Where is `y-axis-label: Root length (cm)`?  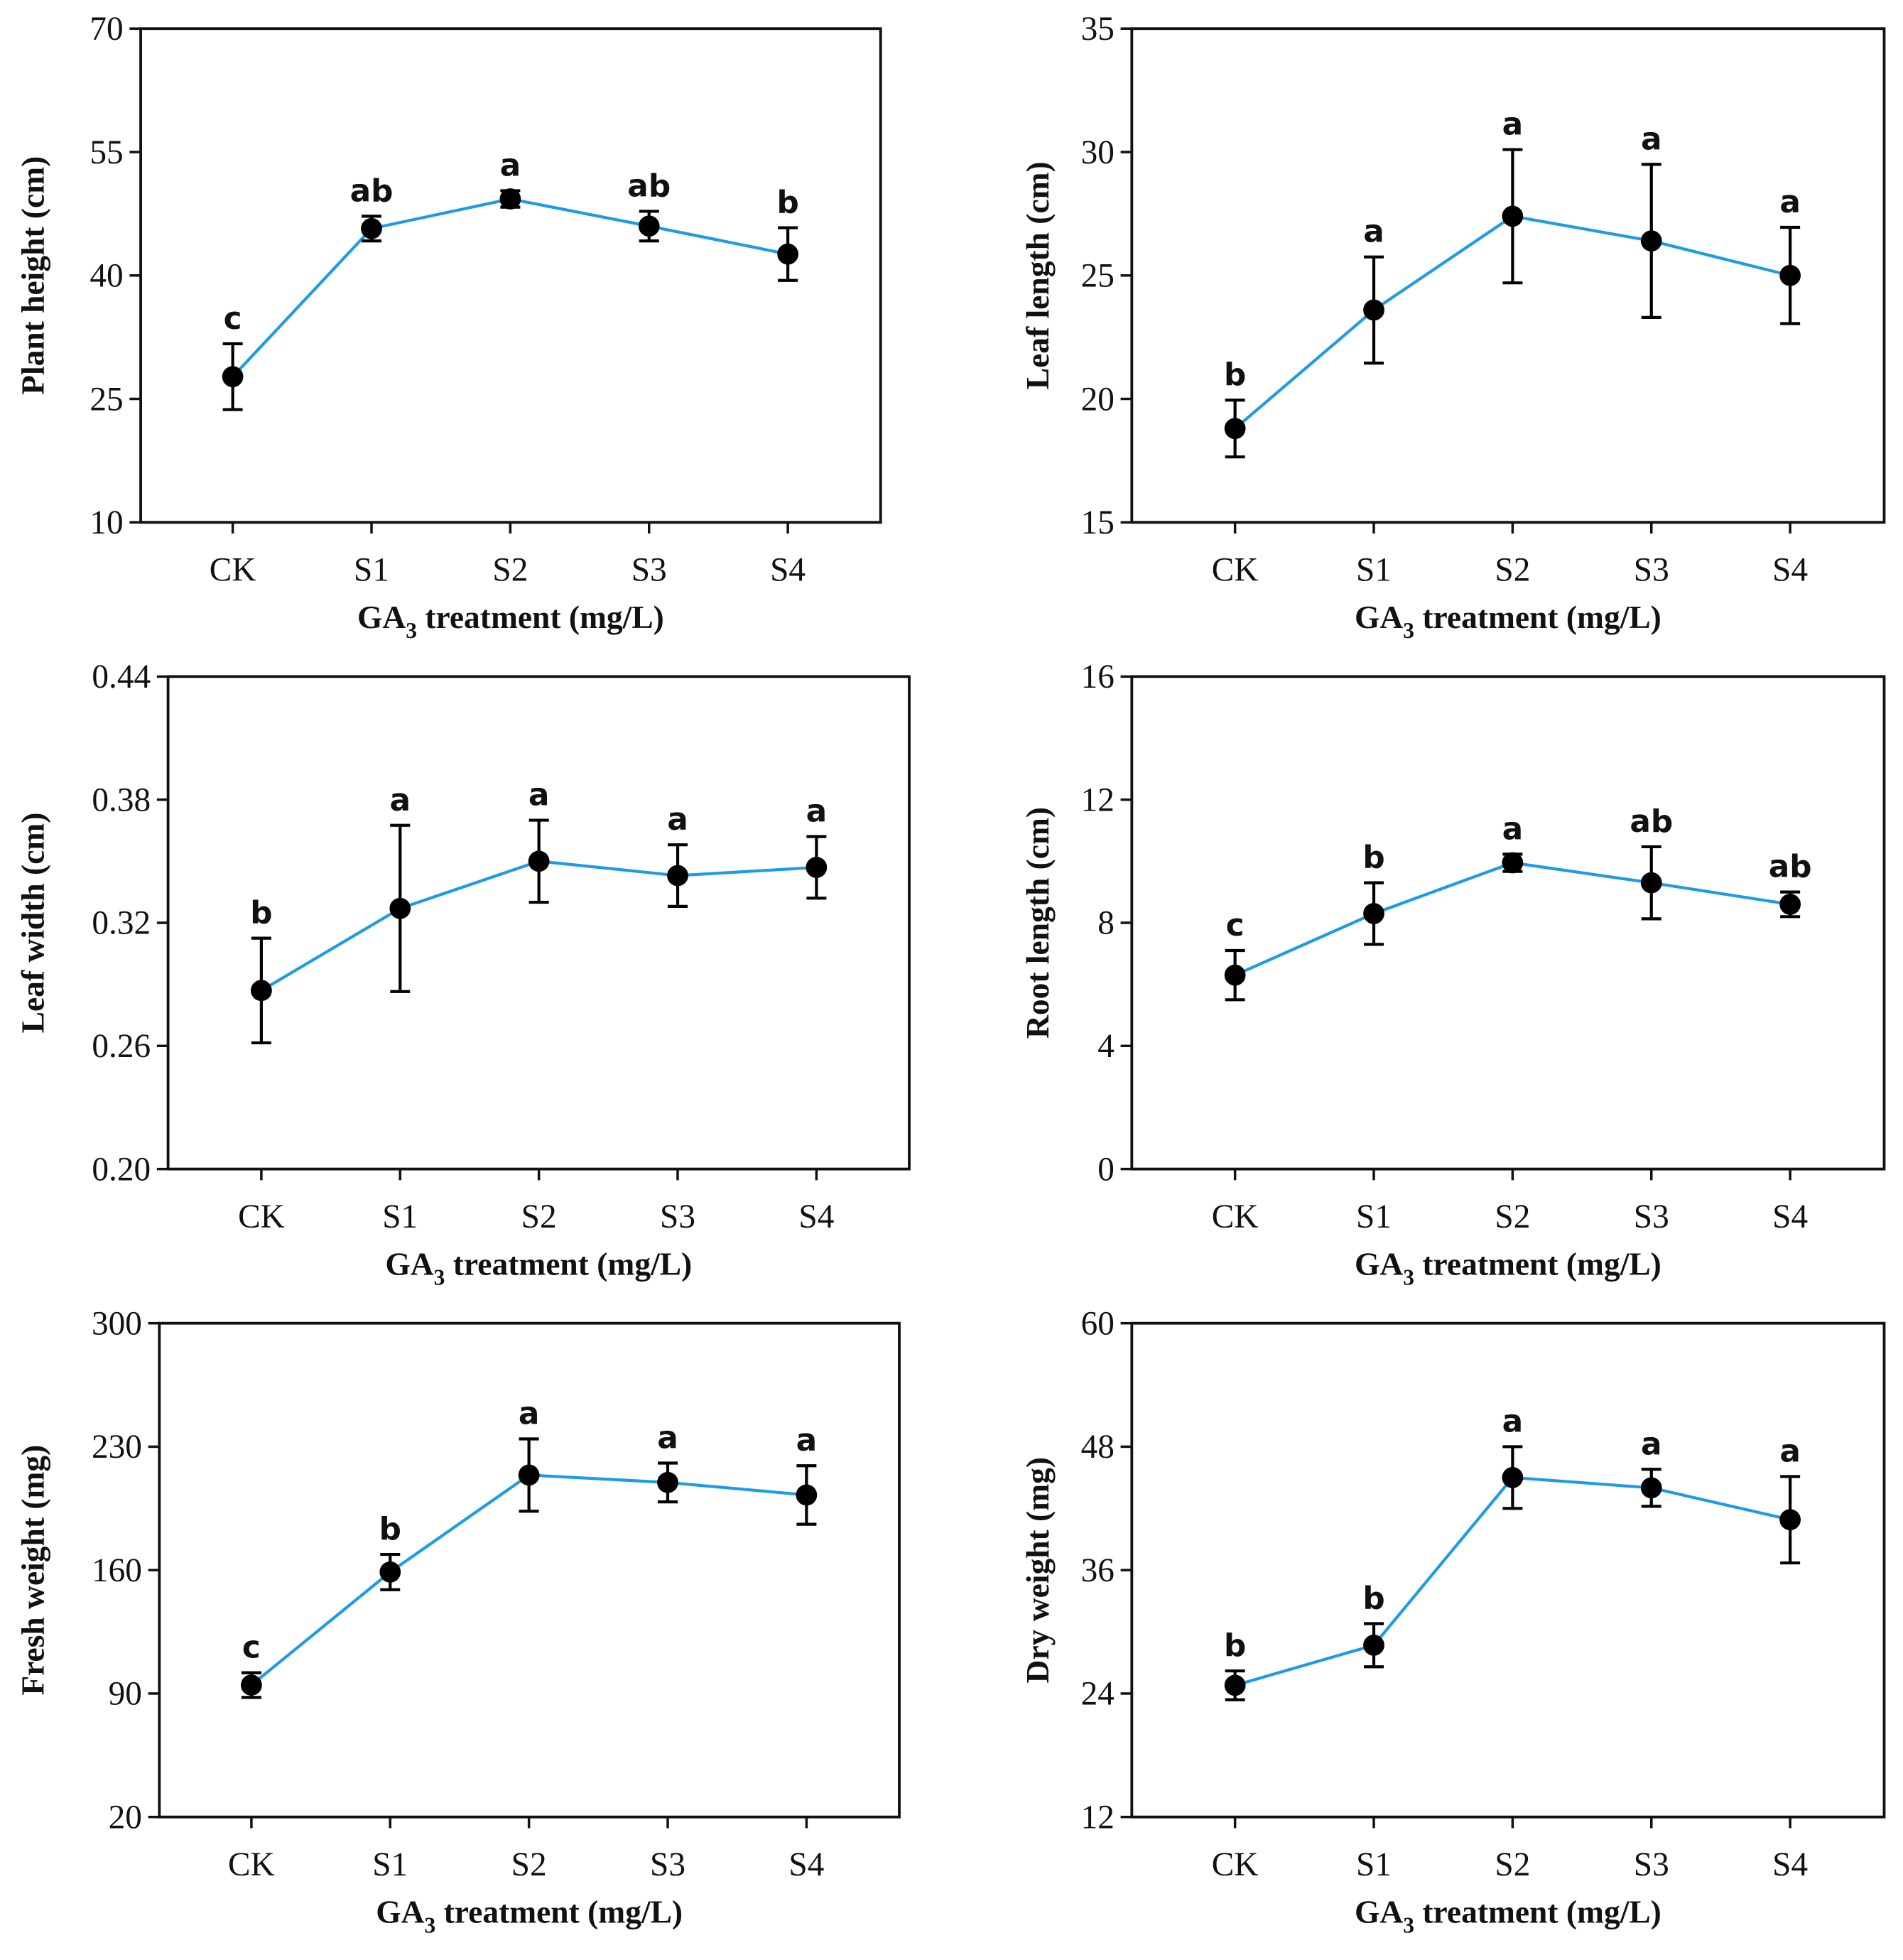 y-axis-label: Root length (cm) is located at coordinates (1037, 923).